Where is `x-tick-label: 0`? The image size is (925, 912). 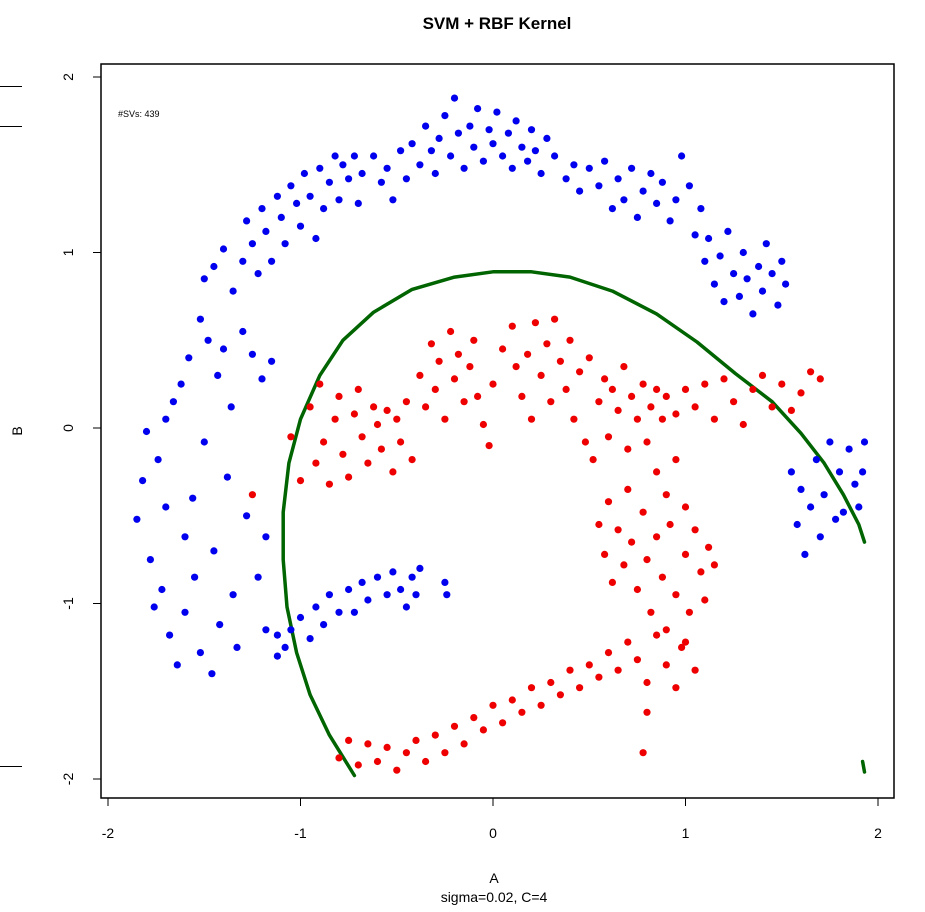 x-tick-label: 0 is located at coordinates (493, 833).